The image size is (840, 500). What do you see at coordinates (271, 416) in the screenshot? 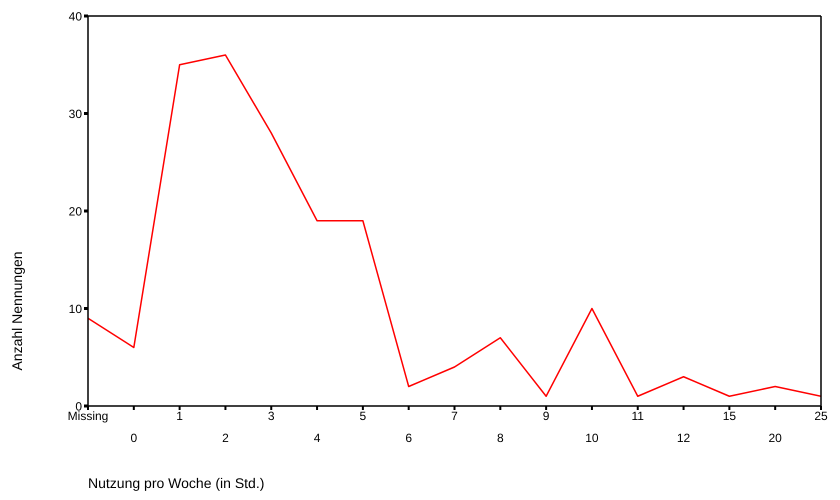
I see `x-tick-label: 3` at bounding box center [271, 416].